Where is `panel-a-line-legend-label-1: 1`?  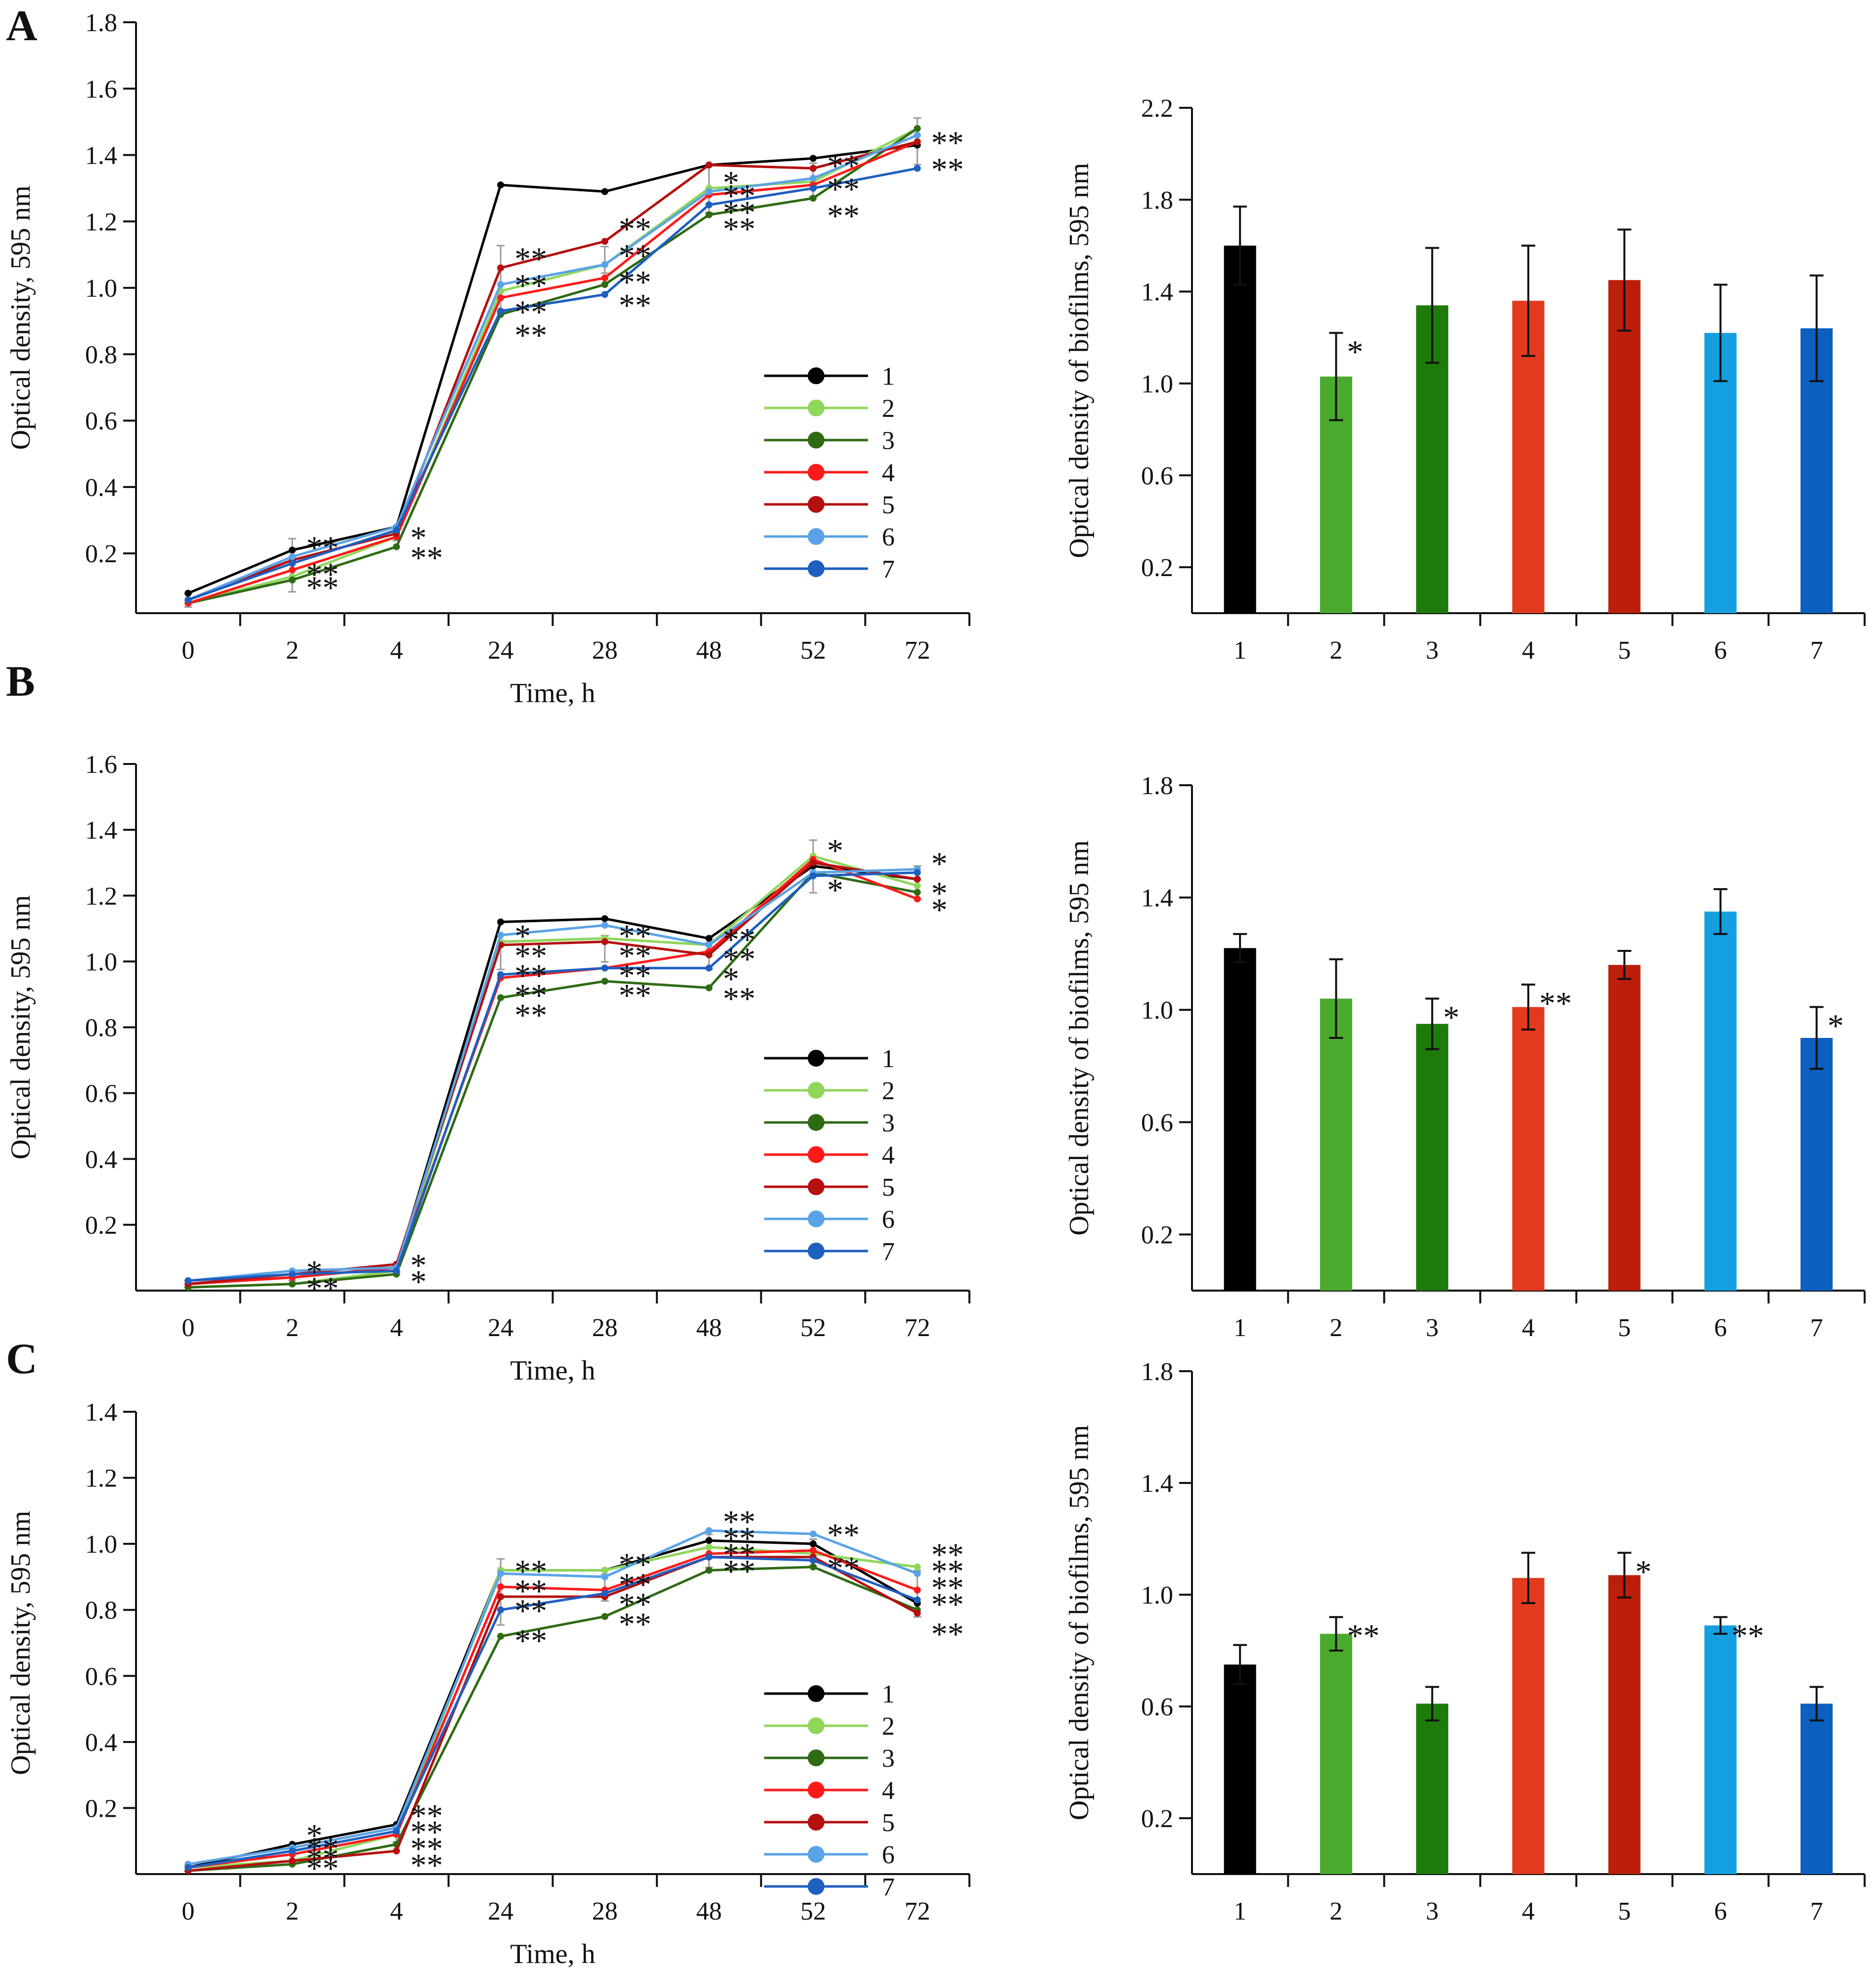 panel-a-line-legend-label-1: 1 is located at coordinates (889, 377).